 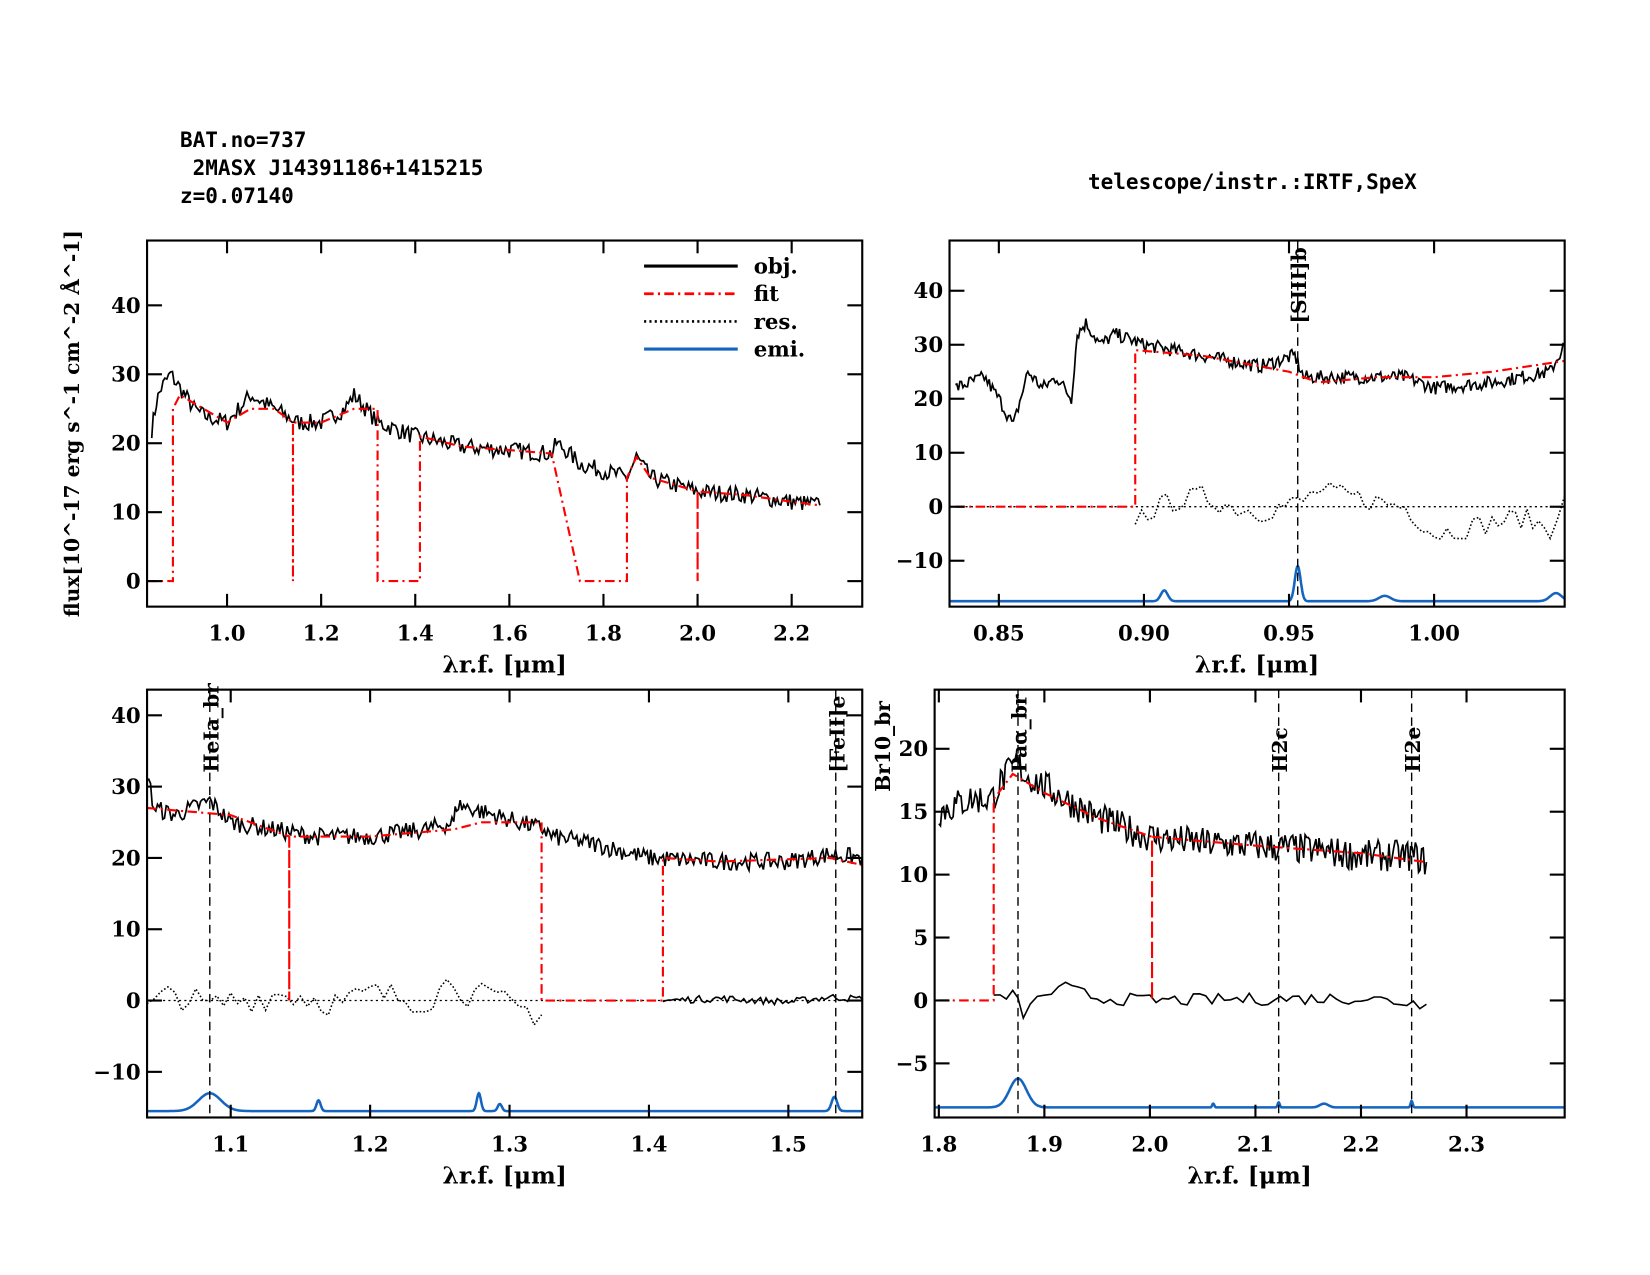 I want to click on bat-number: BAT.no=737, so click(x=243, y=140).